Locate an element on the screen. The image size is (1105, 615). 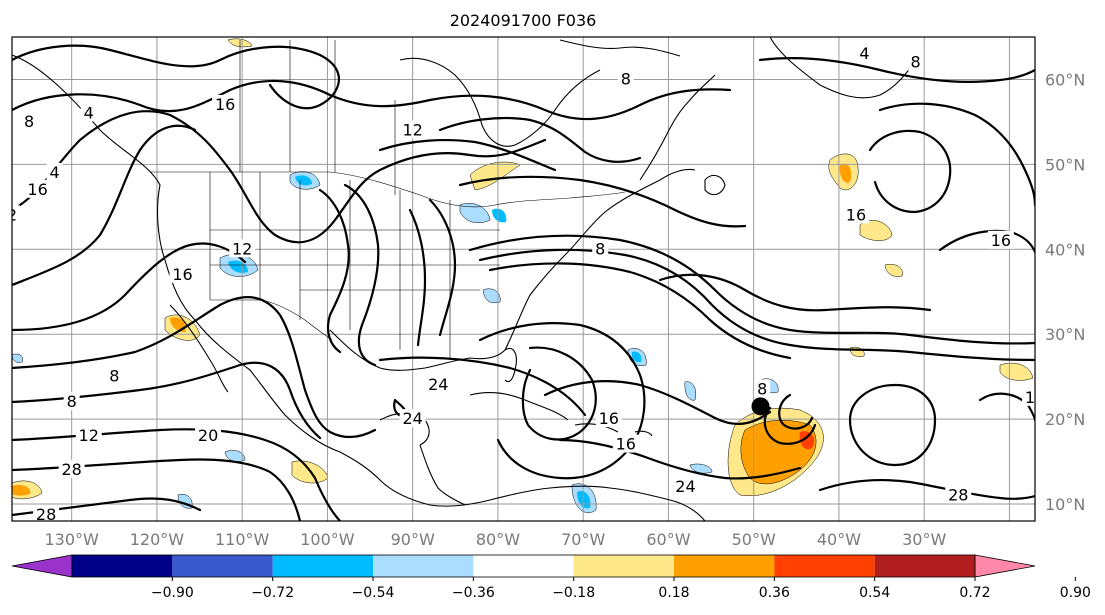
coastline-cuba is located at coordinates (519, 406).